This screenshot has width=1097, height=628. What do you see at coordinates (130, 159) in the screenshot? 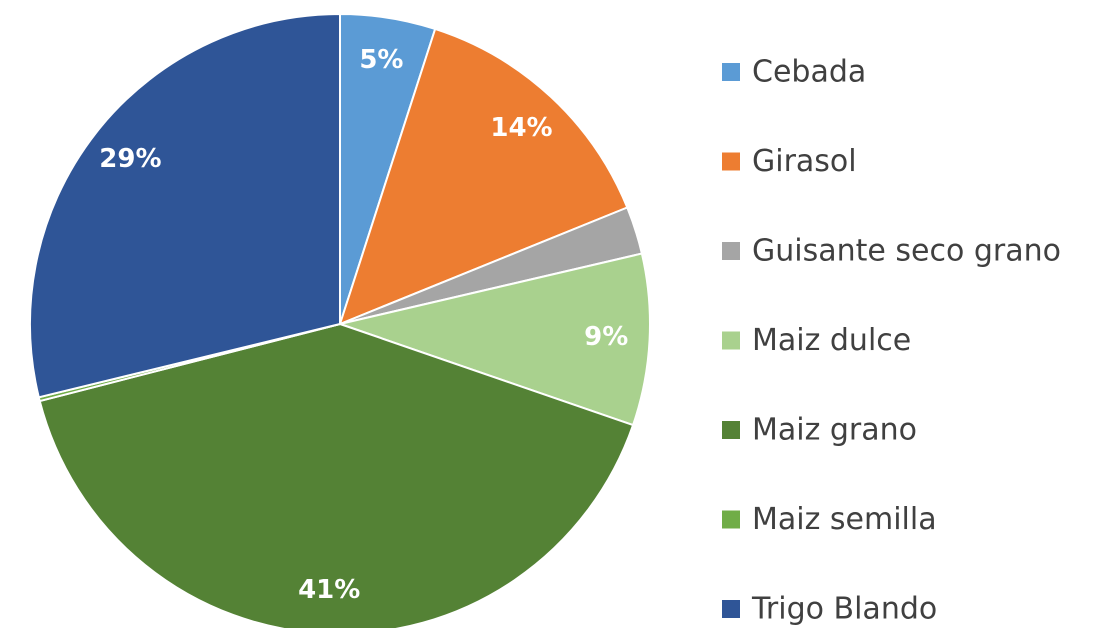
I see `data-label: 29%` at bounding box center [130, 159].